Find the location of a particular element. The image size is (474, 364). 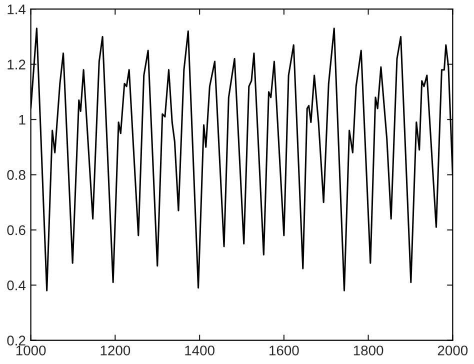

y-tick-label: 0.6 is located at coordinates (16, 230).